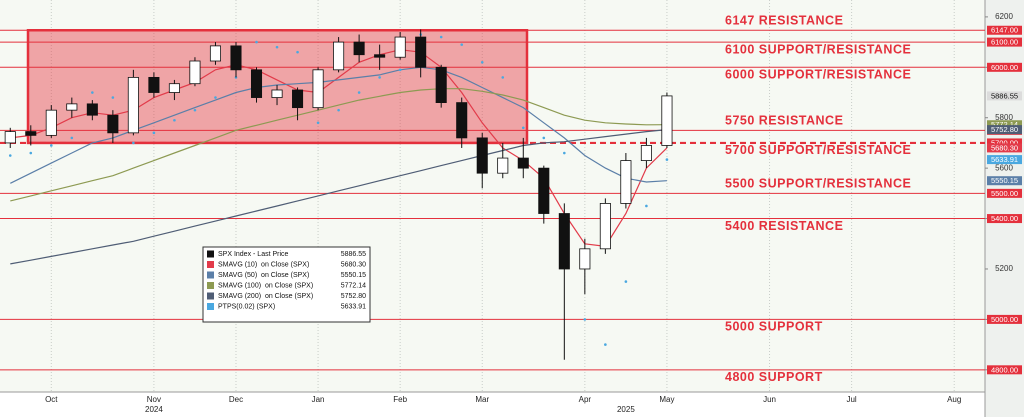  Describe the element at coordinates (954, 399) in the screenshot. I see `x-tick-label: Aug` at that location.